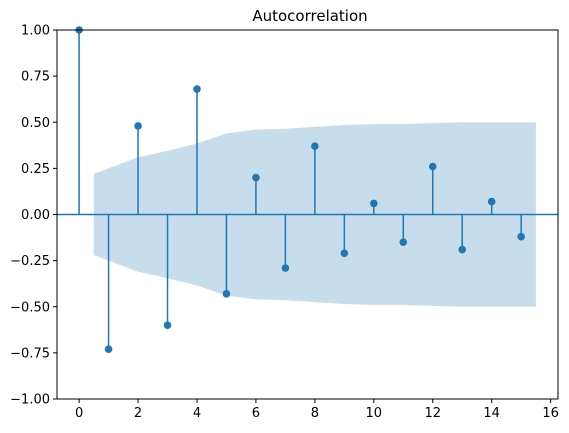  I want to click on x-tick-label-10: 10, so click(374, 413).